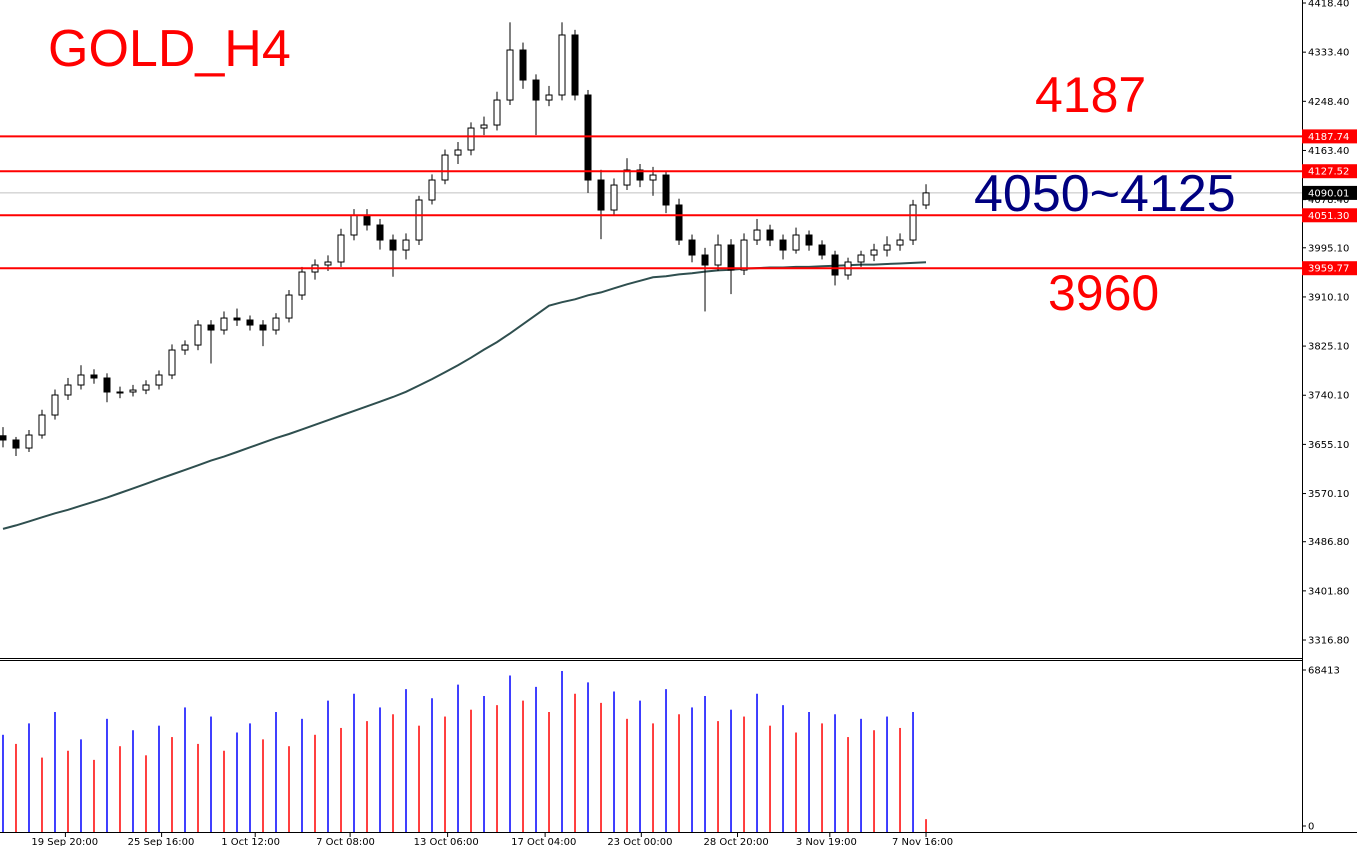 This screenshot has width=1357, height=846. What do you see at coordinates (1103, 293) in the screenshot?
I see `annotation: 3960` at bounding box center [1103, 293].